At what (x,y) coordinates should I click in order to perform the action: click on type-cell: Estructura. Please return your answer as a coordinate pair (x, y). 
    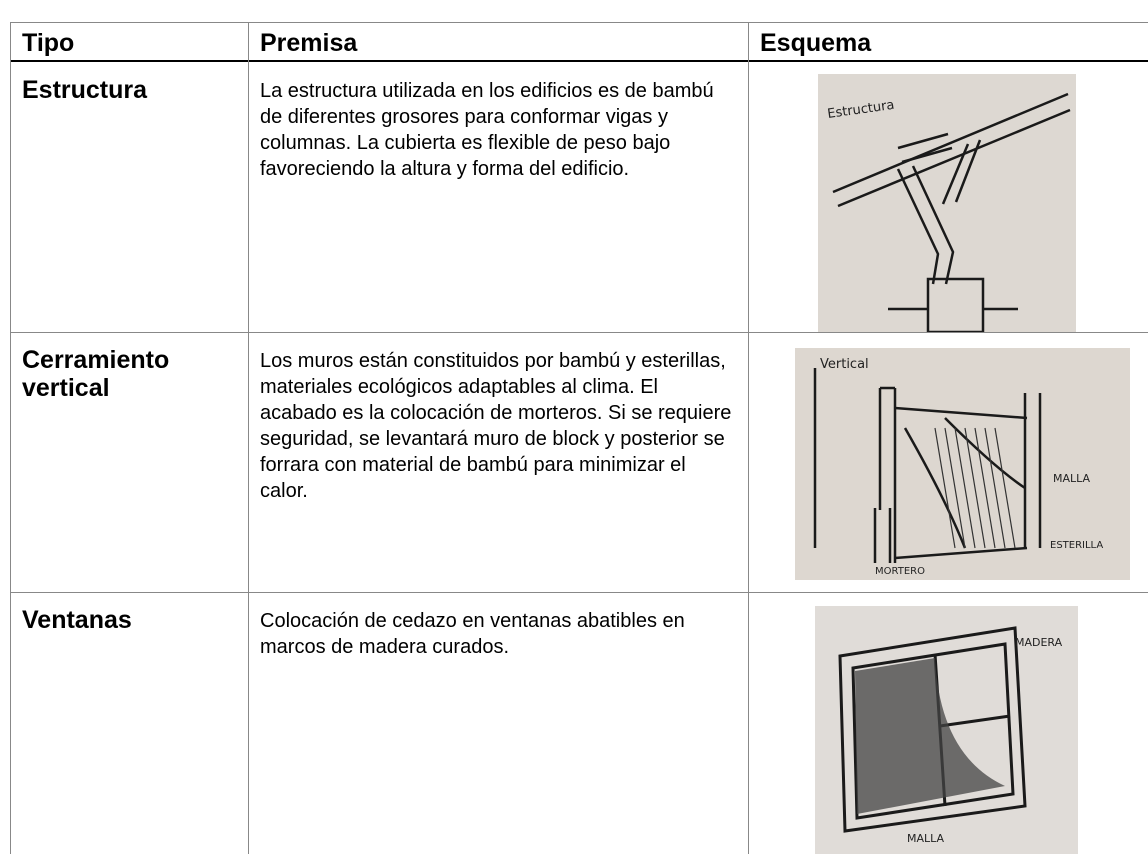
    Looking at the image, I should click on (85, 90).